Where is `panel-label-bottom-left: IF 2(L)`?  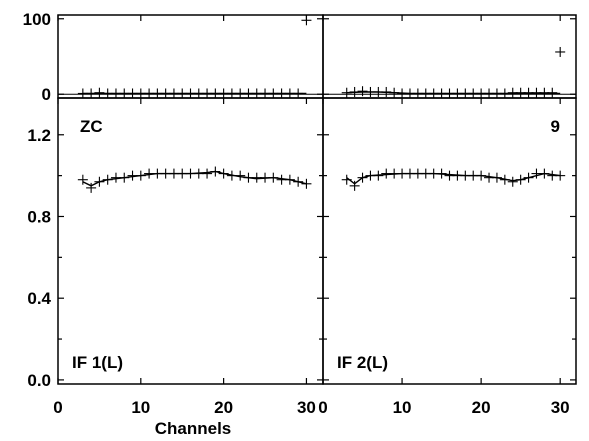 panel-label-bottom-left: IF 2(L) is located at coordinates (362, 362).